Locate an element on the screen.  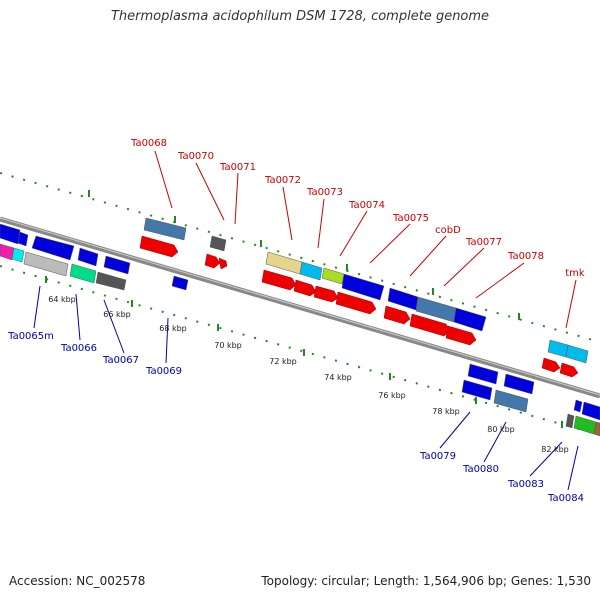
gene-label-top: tmk is located at coordinates (575, 273).